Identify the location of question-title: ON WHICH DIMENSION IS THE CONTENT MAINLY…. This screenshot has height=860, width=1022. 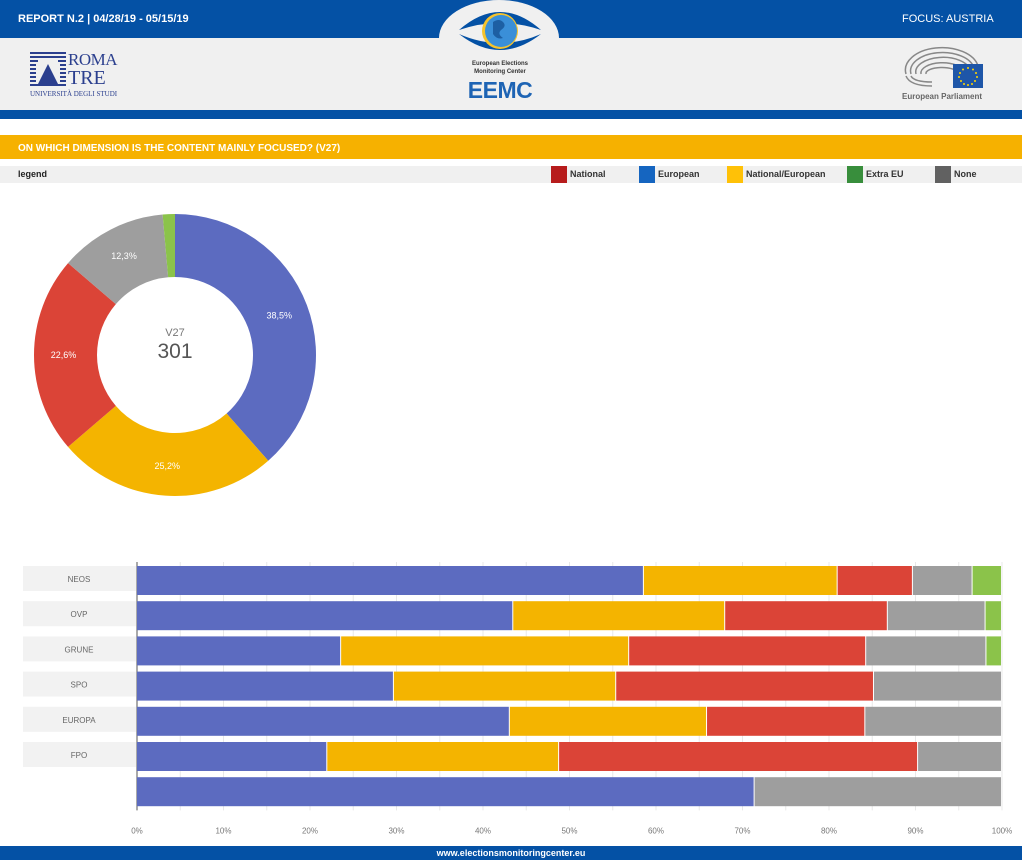
(511, 147).